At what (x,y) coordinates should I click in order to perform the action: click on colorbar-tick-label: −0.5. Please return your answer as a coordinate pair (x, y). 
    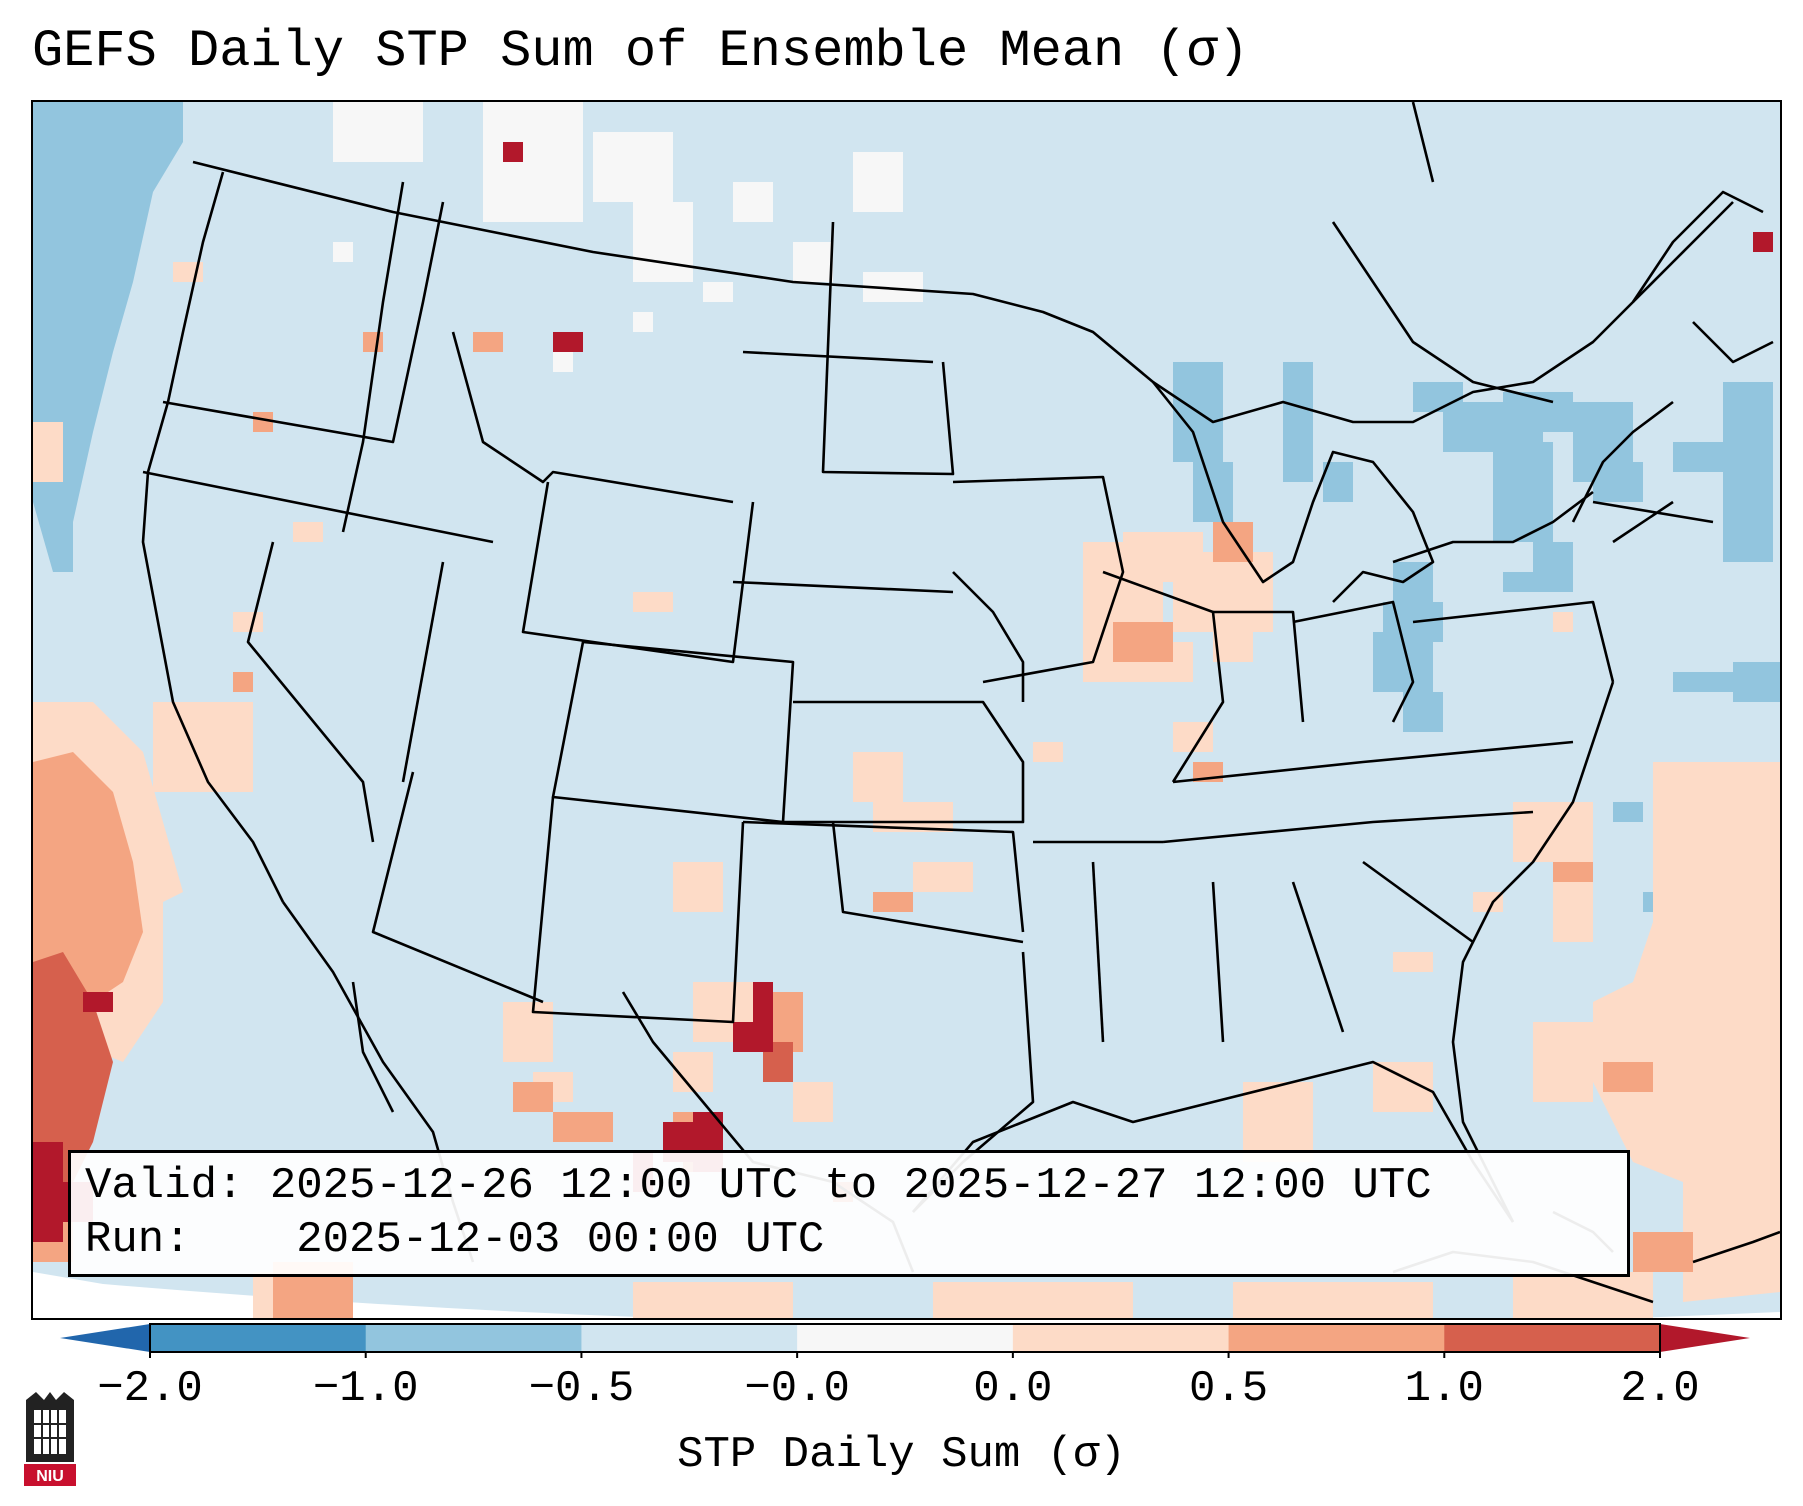
    Looking at the image, I should click on (581, 1389).